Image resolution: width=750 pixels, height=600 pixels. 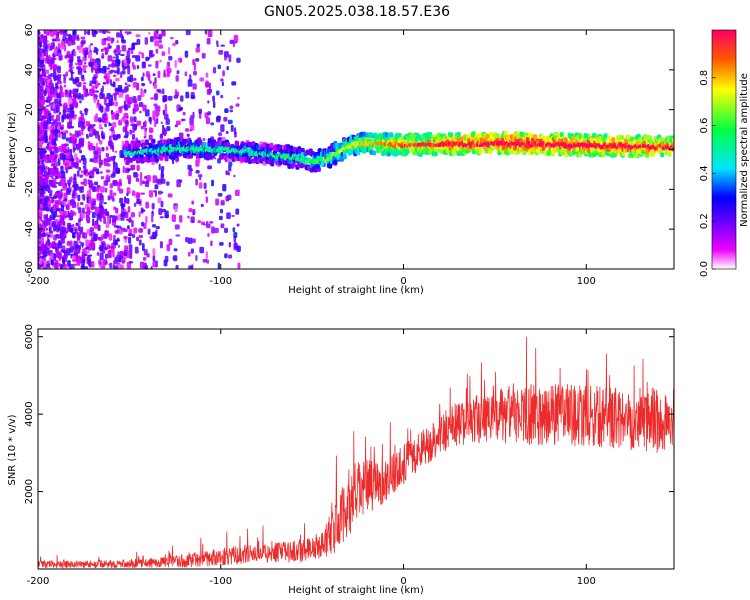 I want to click on colorbar-tick-label: 0.8, so click(x=704, y=78).